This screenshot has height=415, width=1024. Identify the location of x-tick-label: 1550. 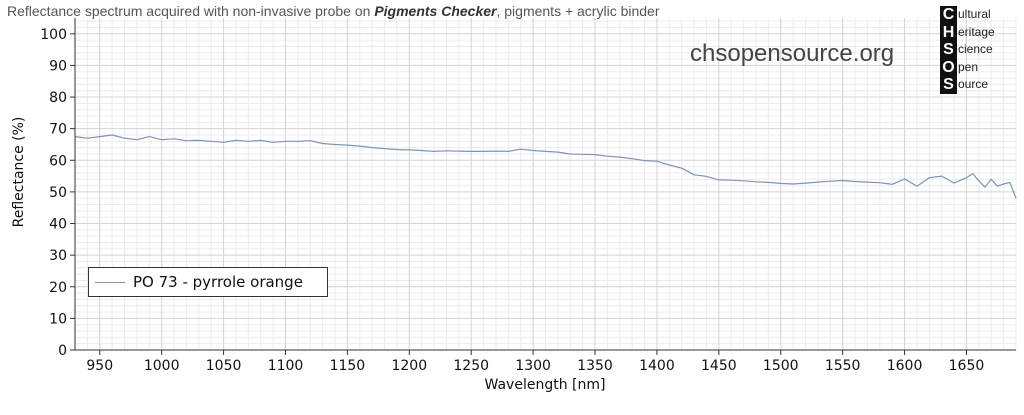
(843, 366).